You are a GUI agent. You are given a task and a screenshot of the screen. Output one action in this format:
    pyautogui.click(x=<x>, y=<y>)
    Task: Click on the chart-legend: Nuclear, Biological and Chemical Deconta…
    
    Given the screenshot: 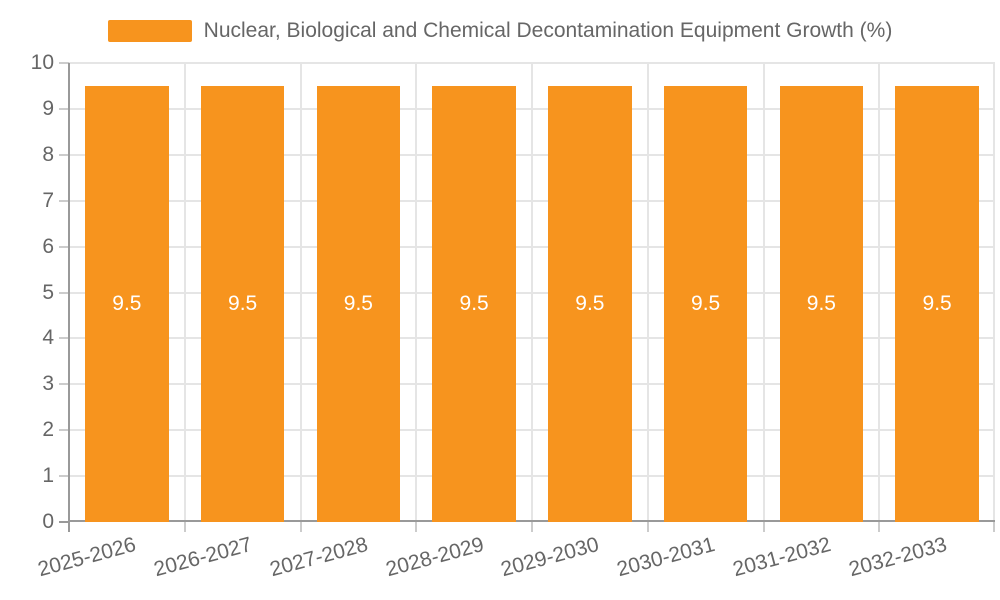 What is the action you would take?
    pyautogui.click(x=500, y=31)
    